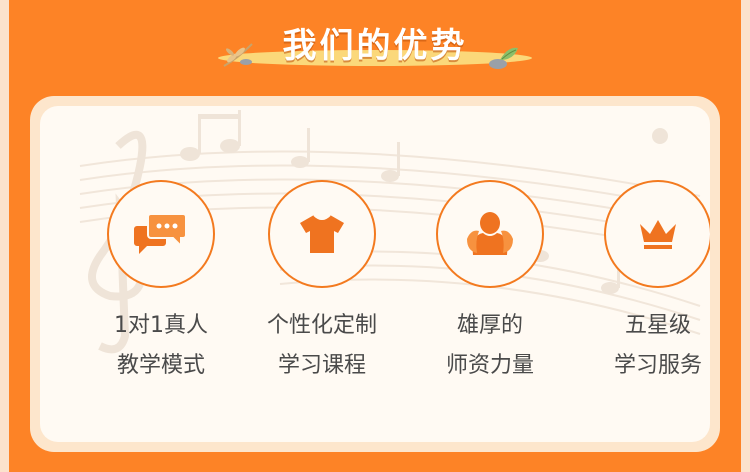 The width and height of the screenshot is (750, 472). What do you see at coordinates (644, 290) in the screenshot?
I see `feature-item: 五星级 学习服务` at bounding box center [644, 290].